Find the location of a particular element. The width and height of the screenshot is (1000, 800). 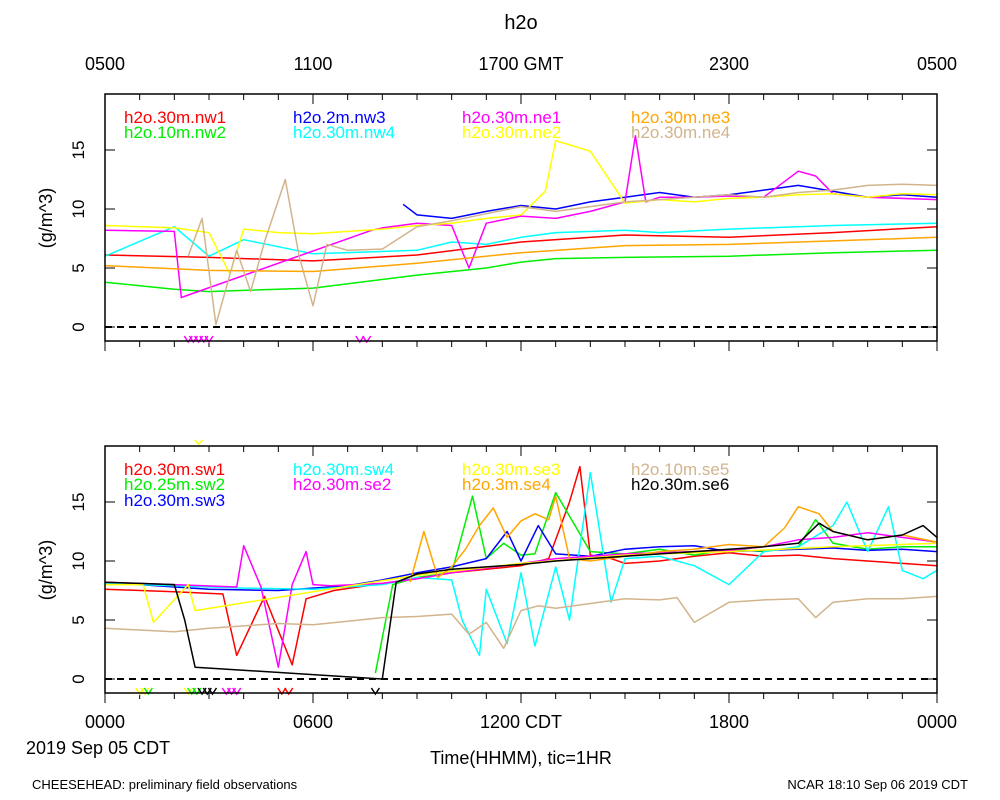

top-tick-0: 0500 is located at coordinates (105, 64).